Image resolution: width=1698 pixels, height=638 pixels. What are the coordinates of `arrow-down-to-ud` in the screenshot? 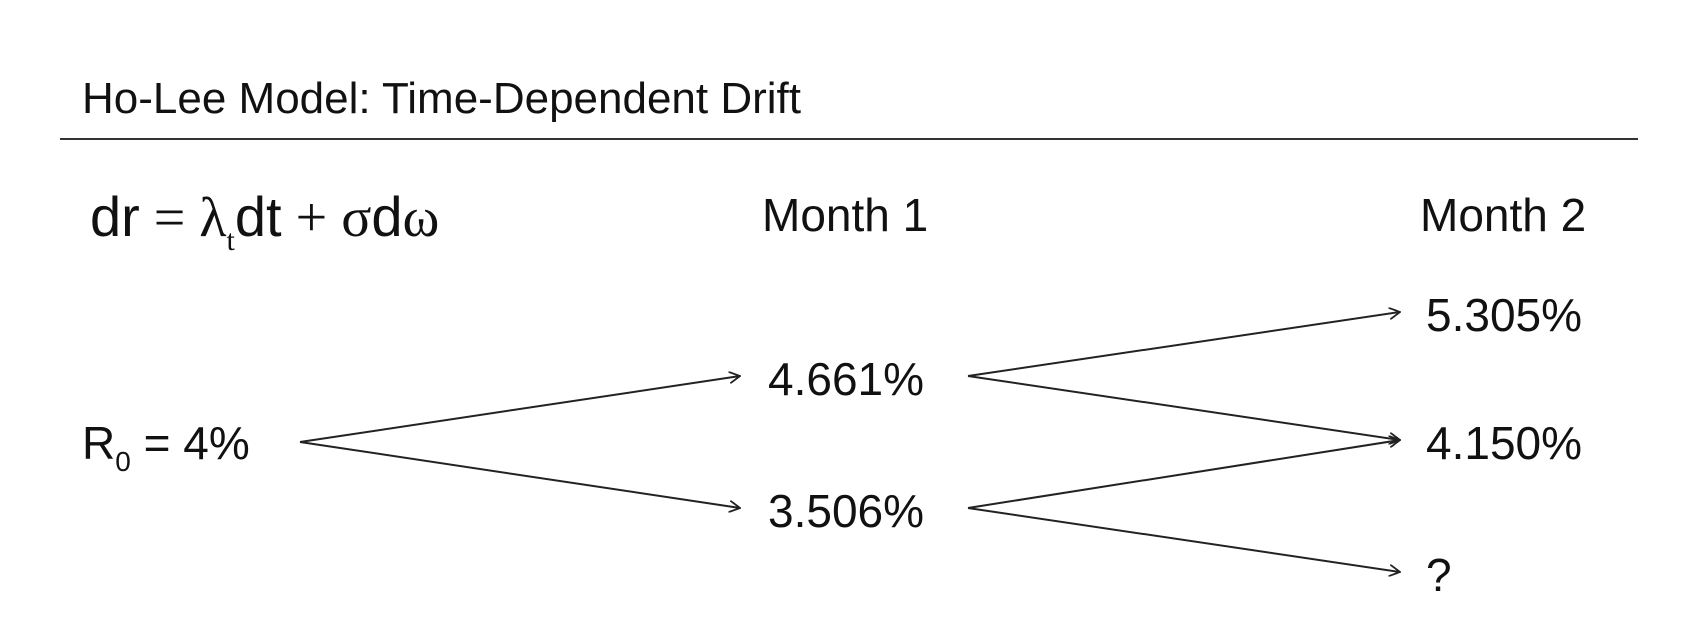 It's located at (1183, 474).